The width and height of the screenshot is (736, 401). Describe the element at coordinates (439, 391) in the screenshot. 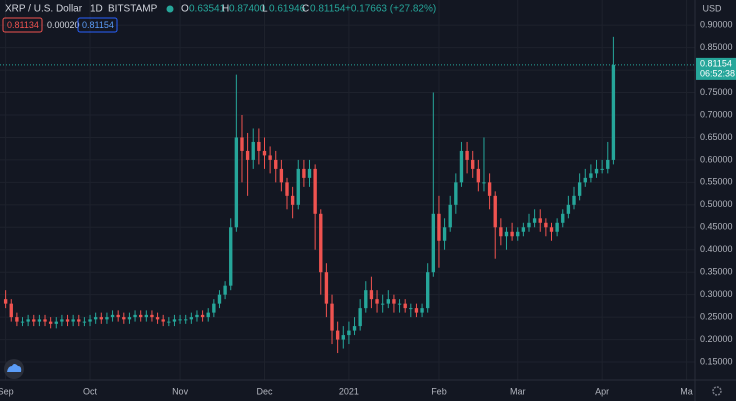

I see `x-tick-label: Feb` at that location.